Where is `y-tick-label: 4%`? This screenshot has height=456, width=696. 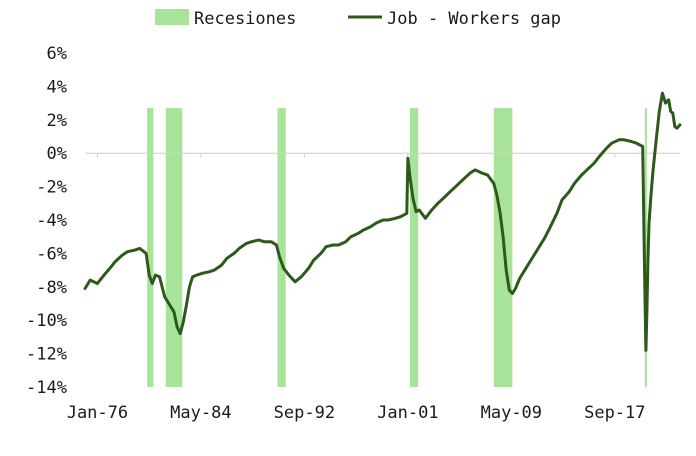 y-tick-label: 4% is located at coordinates (57, 87).